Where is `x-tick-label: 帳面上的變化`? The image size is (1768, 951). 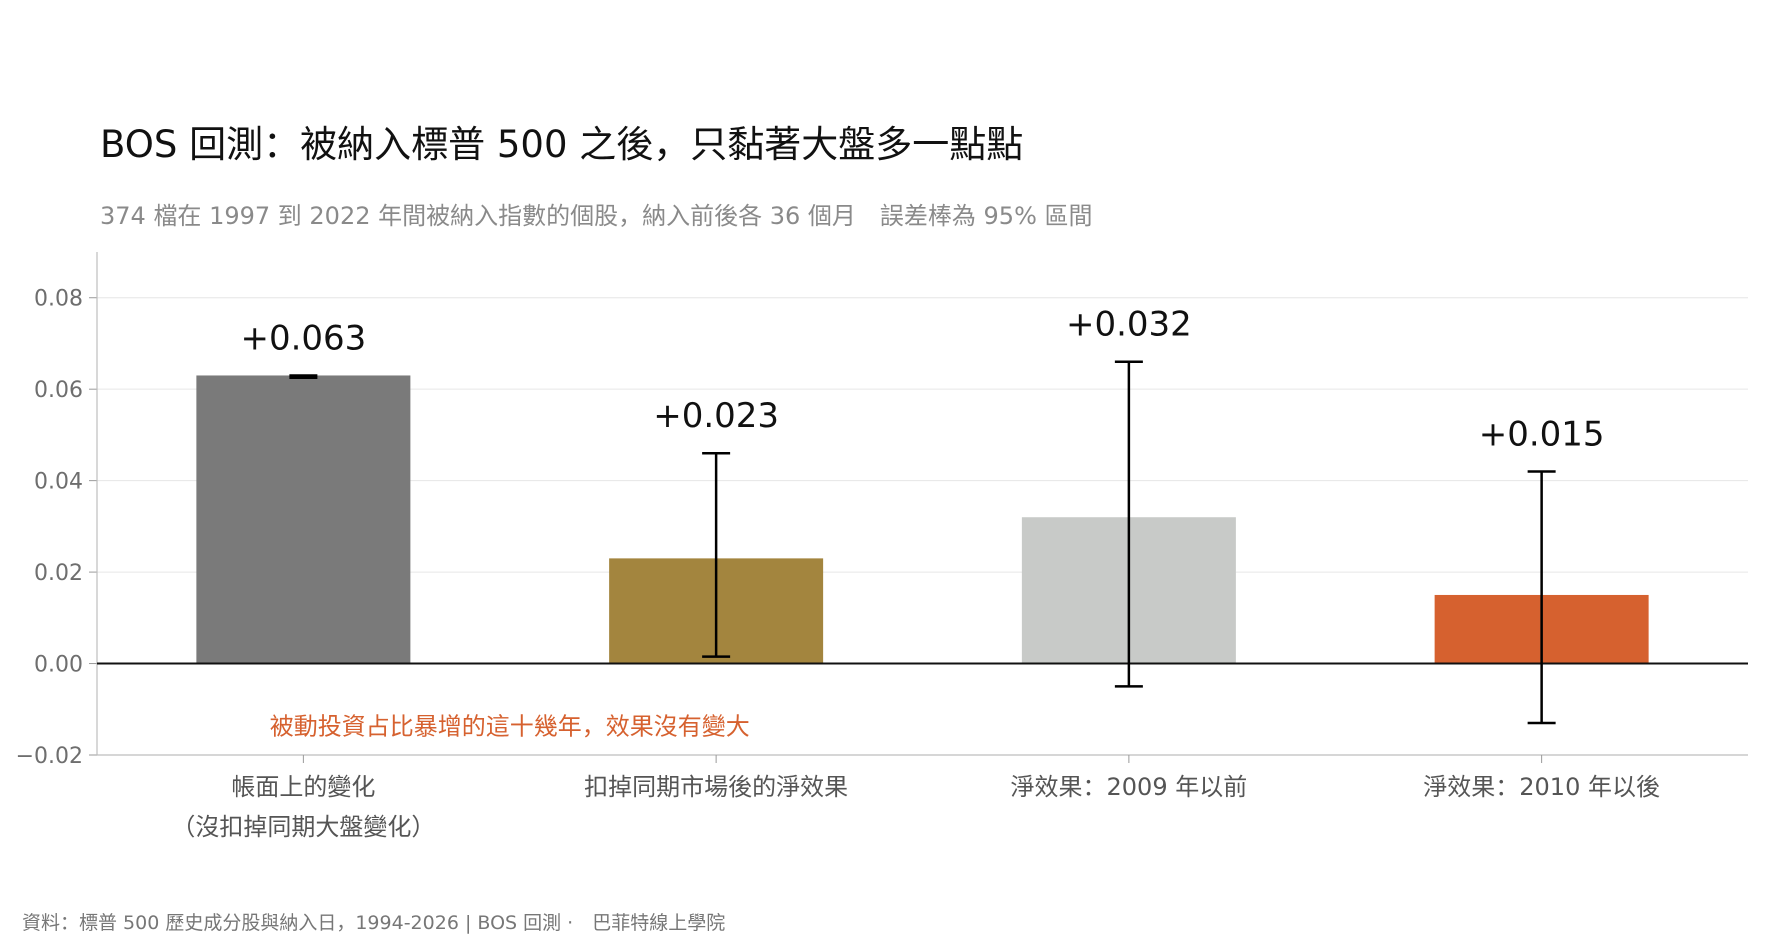 x-tick-label: 帳面上的變化 is located at coordinates (303, 787).